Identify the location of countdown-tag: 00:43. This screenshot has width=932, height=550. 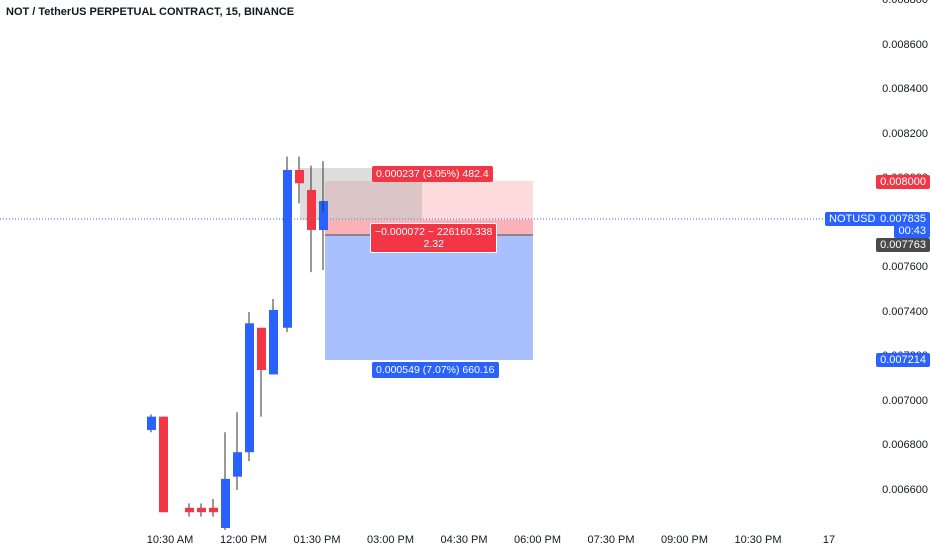
(912, 231).